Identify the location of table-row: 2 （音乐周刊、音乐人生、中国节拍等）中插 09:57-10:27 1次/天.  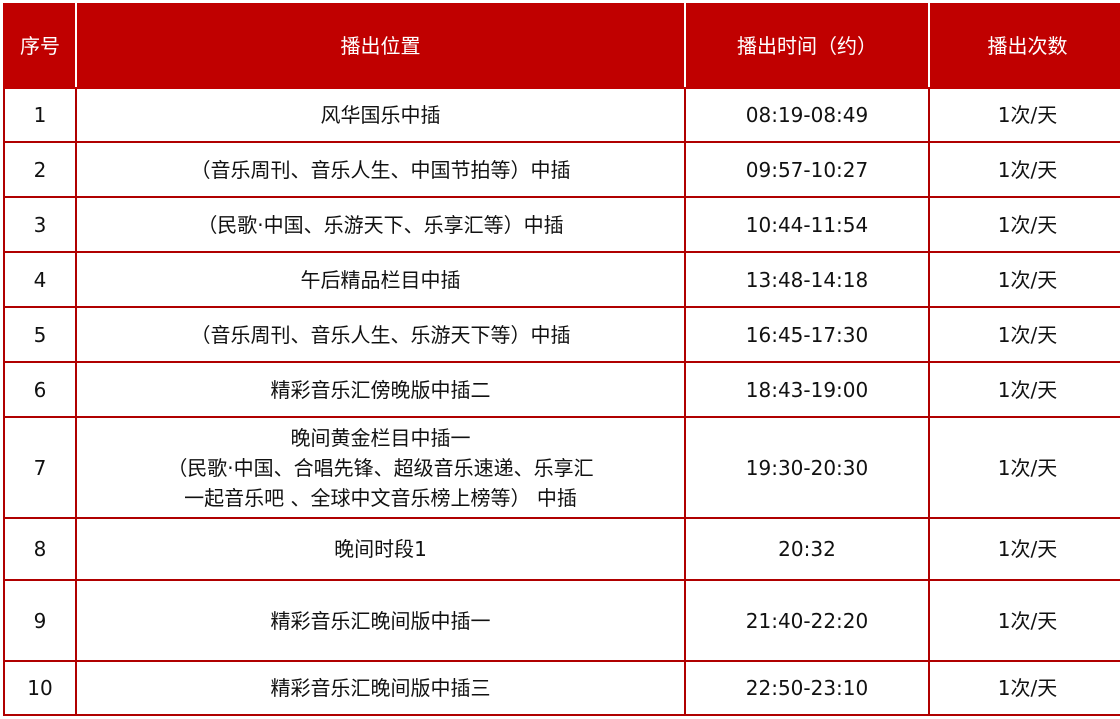
(561, 169).